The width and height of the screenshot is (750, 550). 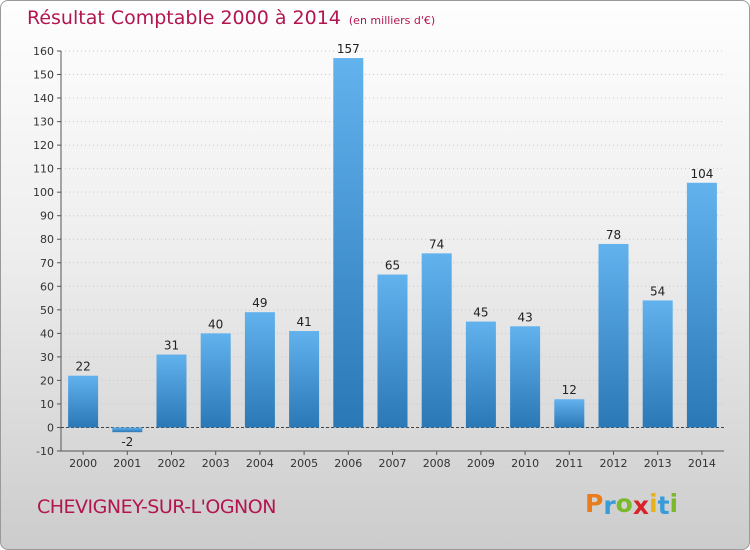 What do you see at coordinates (47, 333) in the screenshot?
I see `y-tick-label: 40` at bounding box center [47, 333].